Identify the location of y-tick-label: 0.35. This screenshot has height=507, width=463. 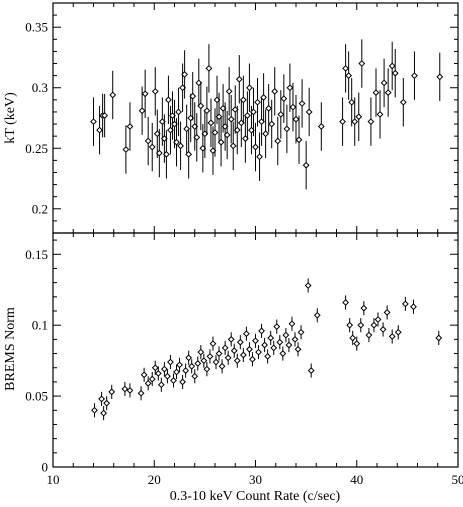
(36, 27).